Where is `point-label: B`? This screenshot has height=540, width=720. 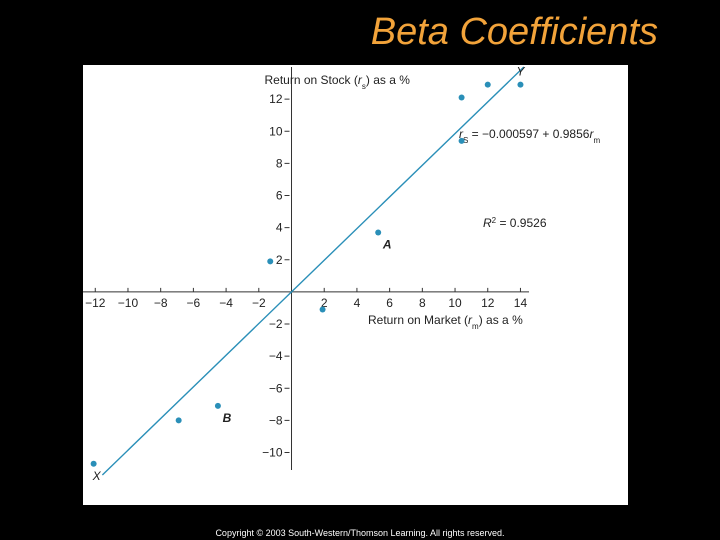
point-label: B is located at coordinates (227, 418).